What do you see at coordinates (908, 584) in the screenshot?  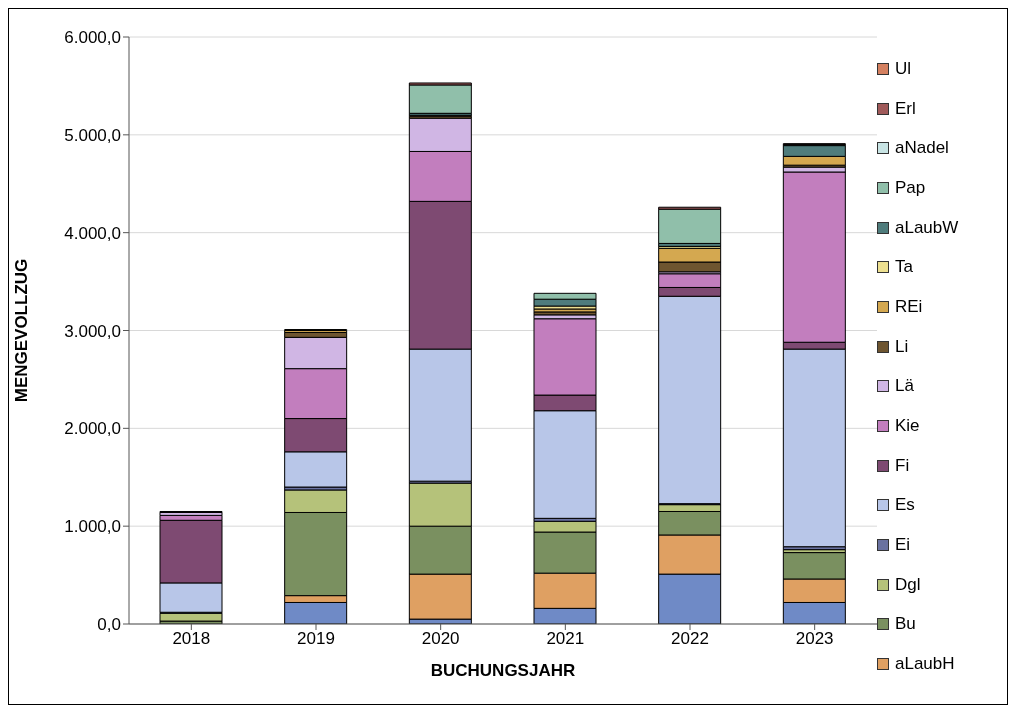 I see `legend-label: Dgl` at bounding box center [908, 584].